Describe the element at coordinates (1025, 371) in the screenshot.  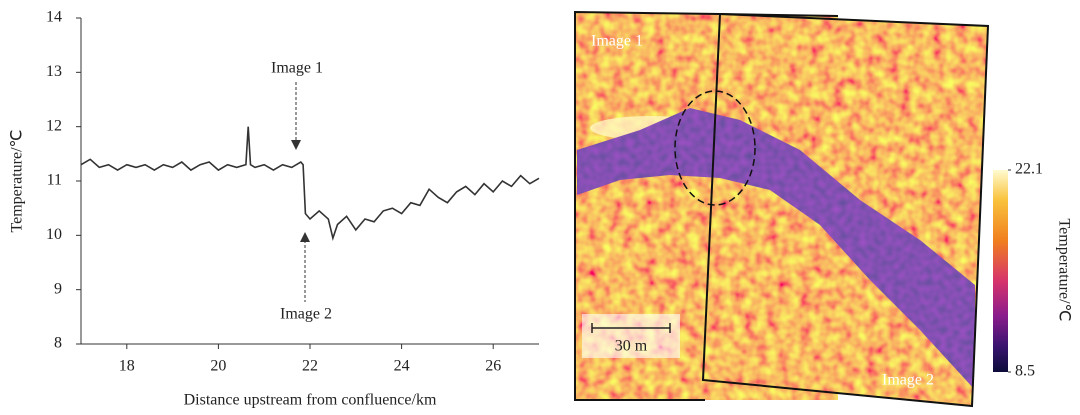
I see `colorbar-tick-label: 8.5` at that location.